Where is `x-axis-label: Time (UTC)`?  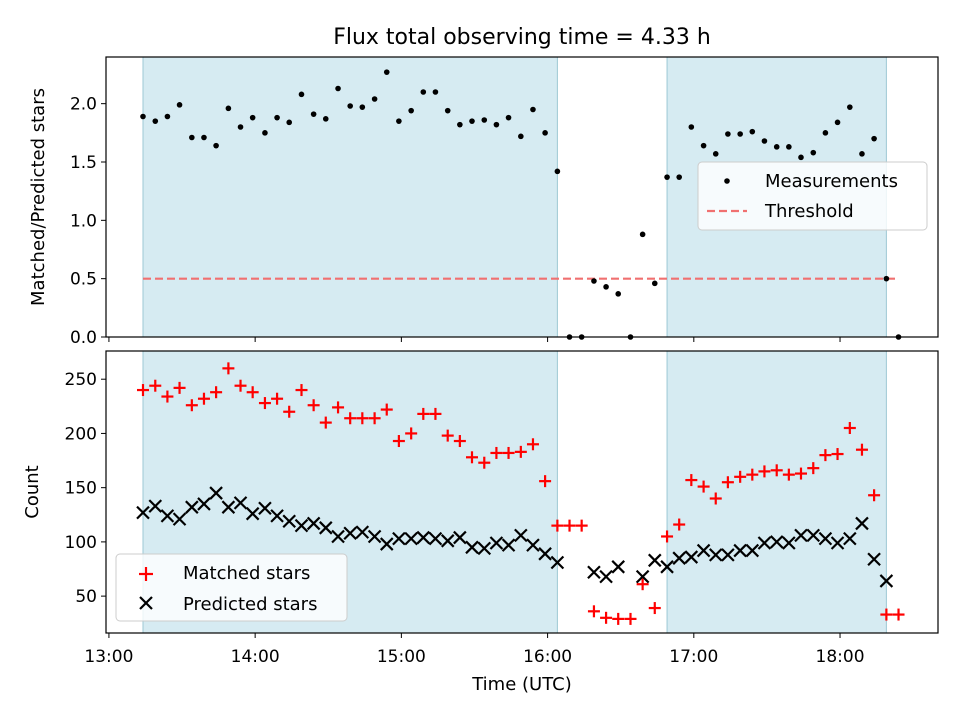
x-axis-label: Time (UTC) is located at coordinates (521, 684).